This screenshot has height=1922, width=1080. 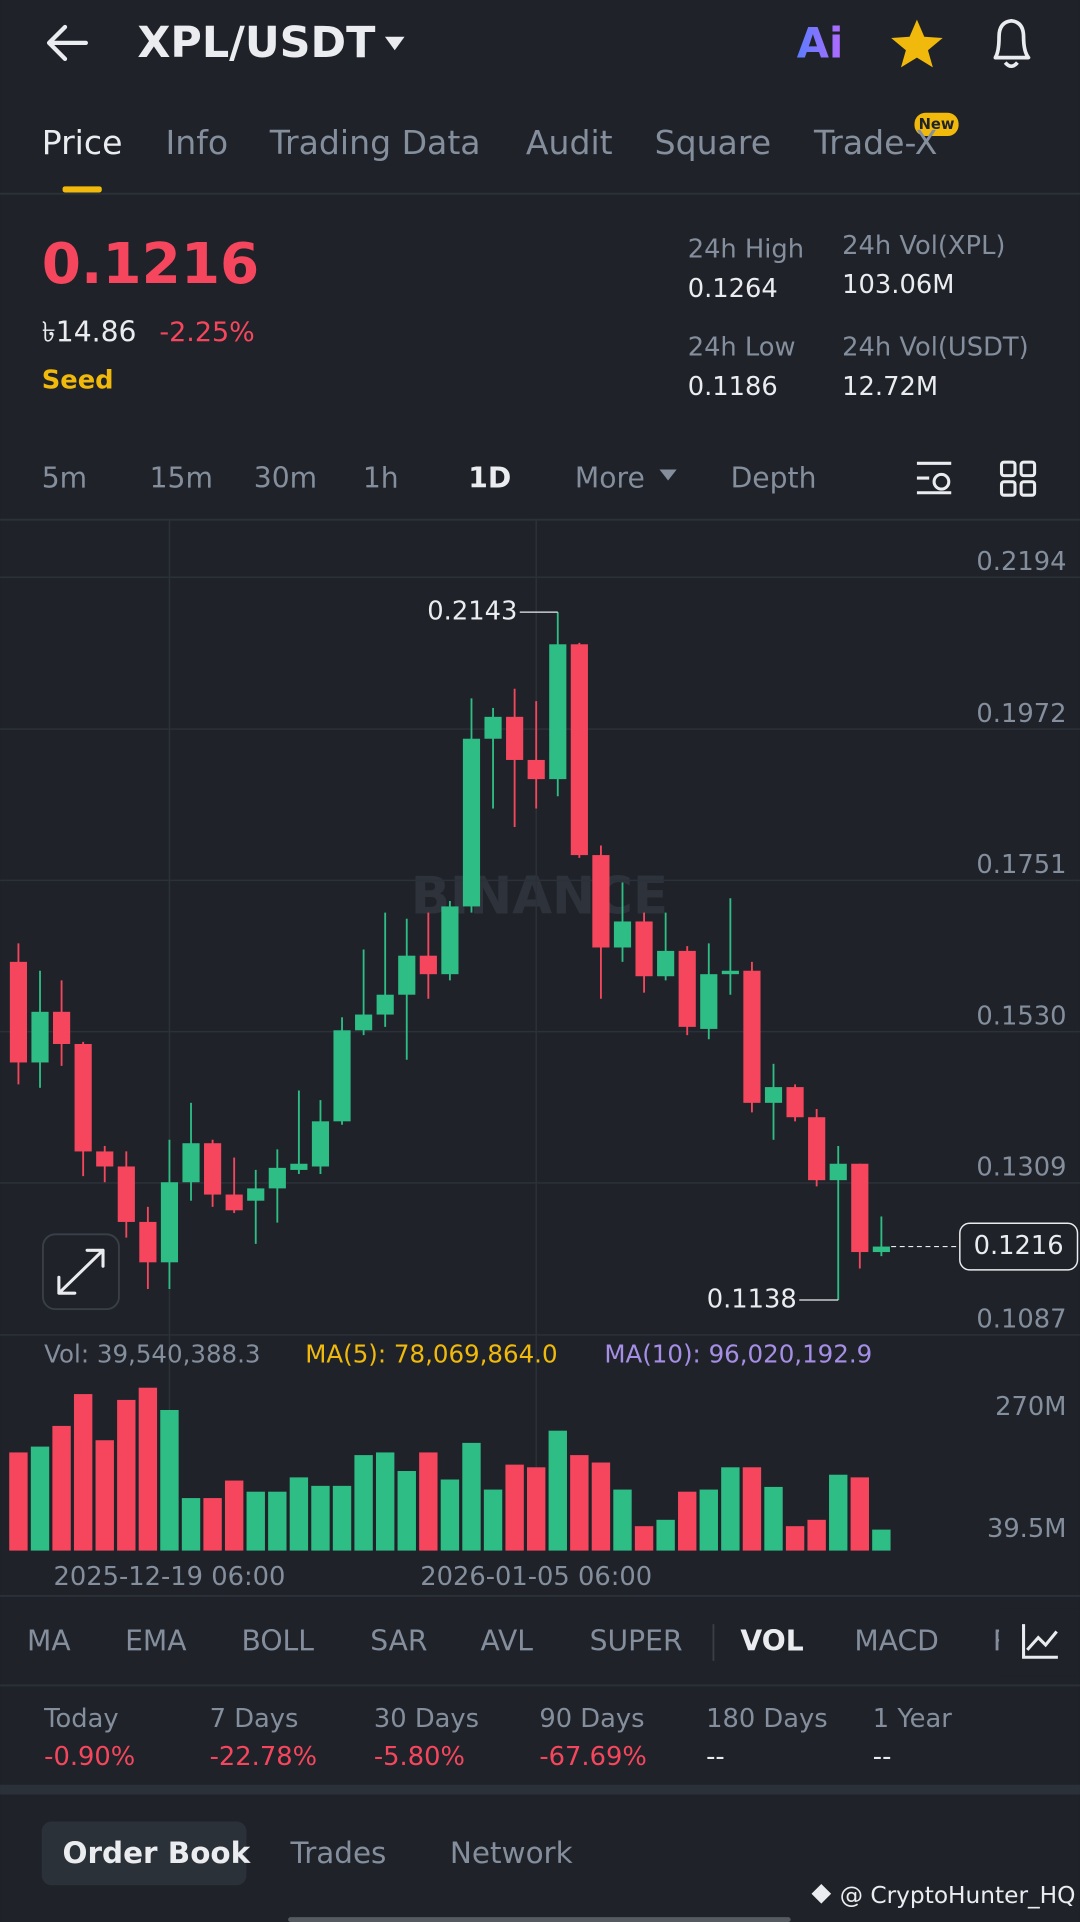 I want to click on tab: Price, so click(x=82, y=142).